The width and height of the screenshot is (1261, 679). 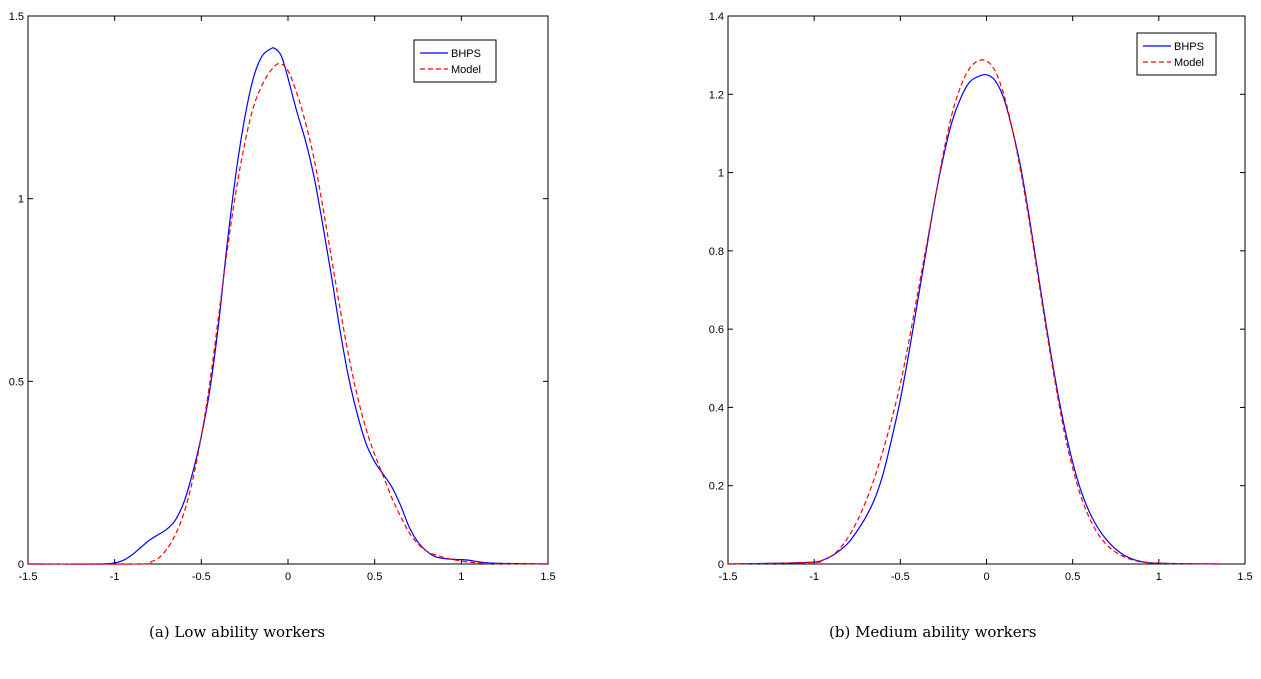 What do you see at coordinates (716, 408) in the screenshot?
I see `y-tick-label: 0.4` at bounding box center [716, 408].